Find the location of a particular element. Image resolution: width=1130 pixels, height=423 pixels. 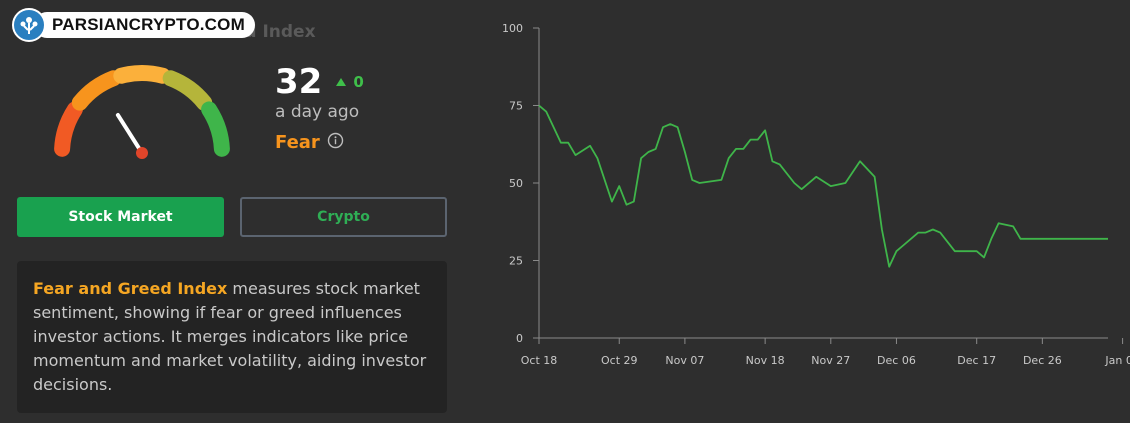

gauge-needle-hub is located at coordinates (142, 153).